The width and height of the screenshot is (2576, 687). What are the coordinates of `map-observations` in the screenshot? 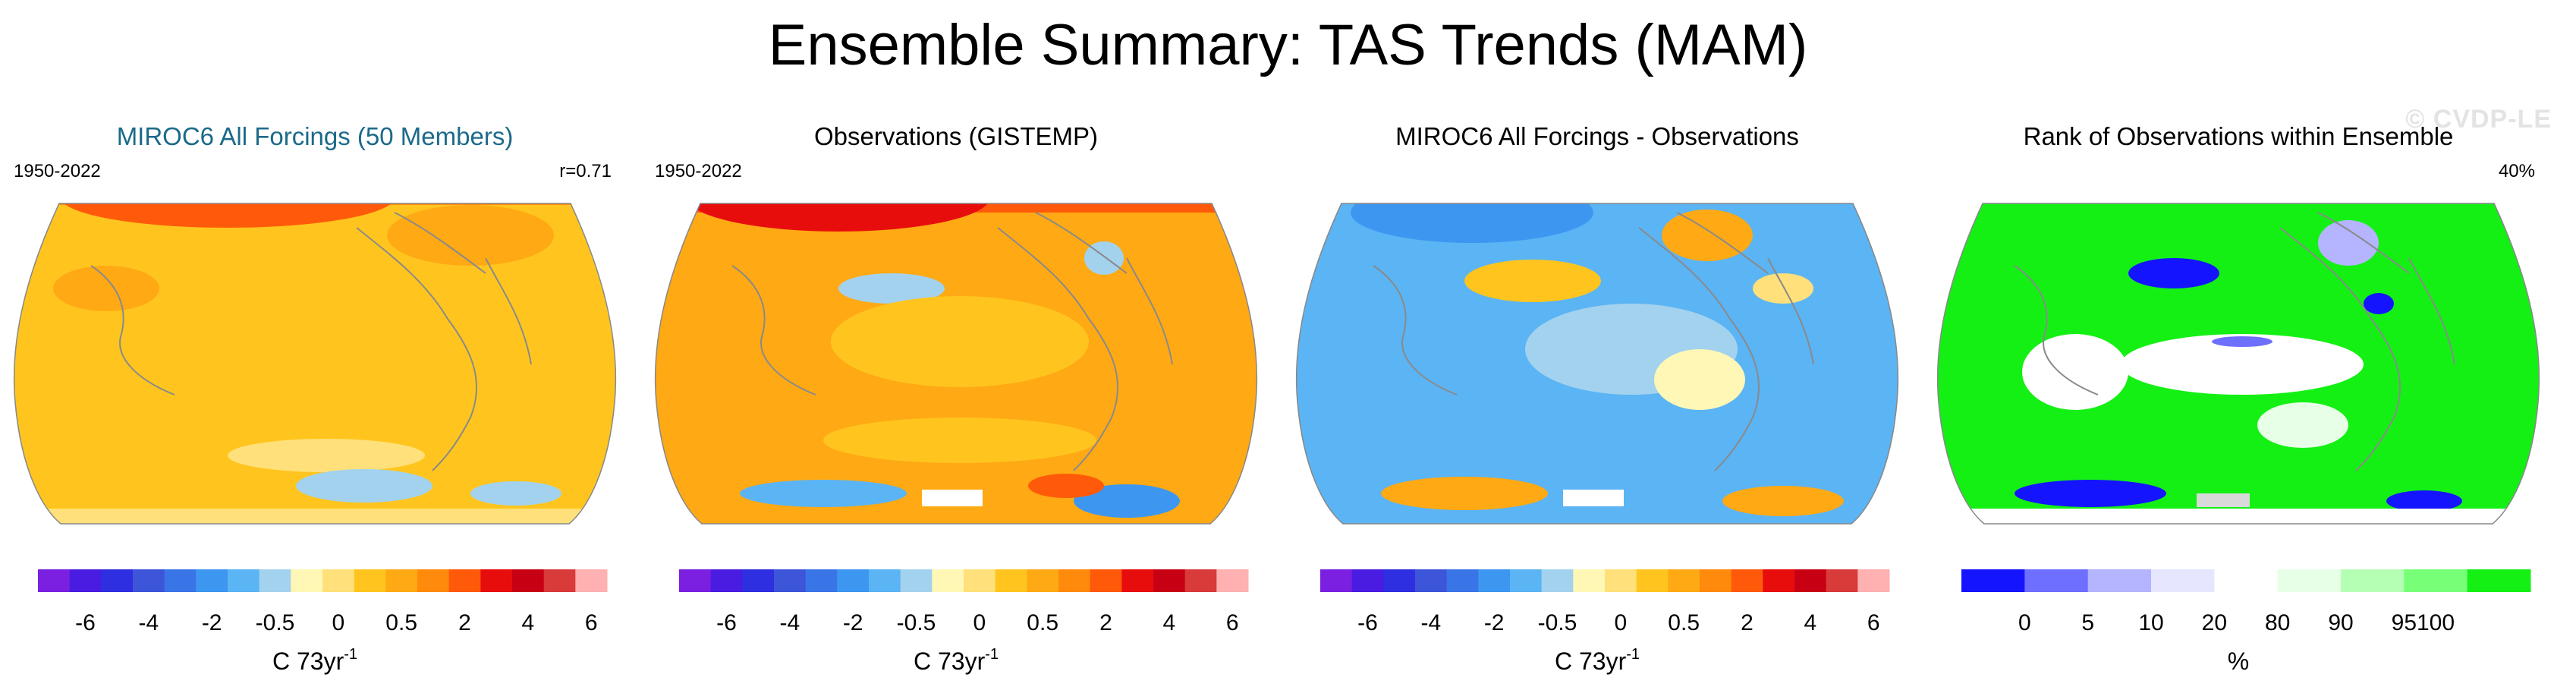 It's located at (956, 364).